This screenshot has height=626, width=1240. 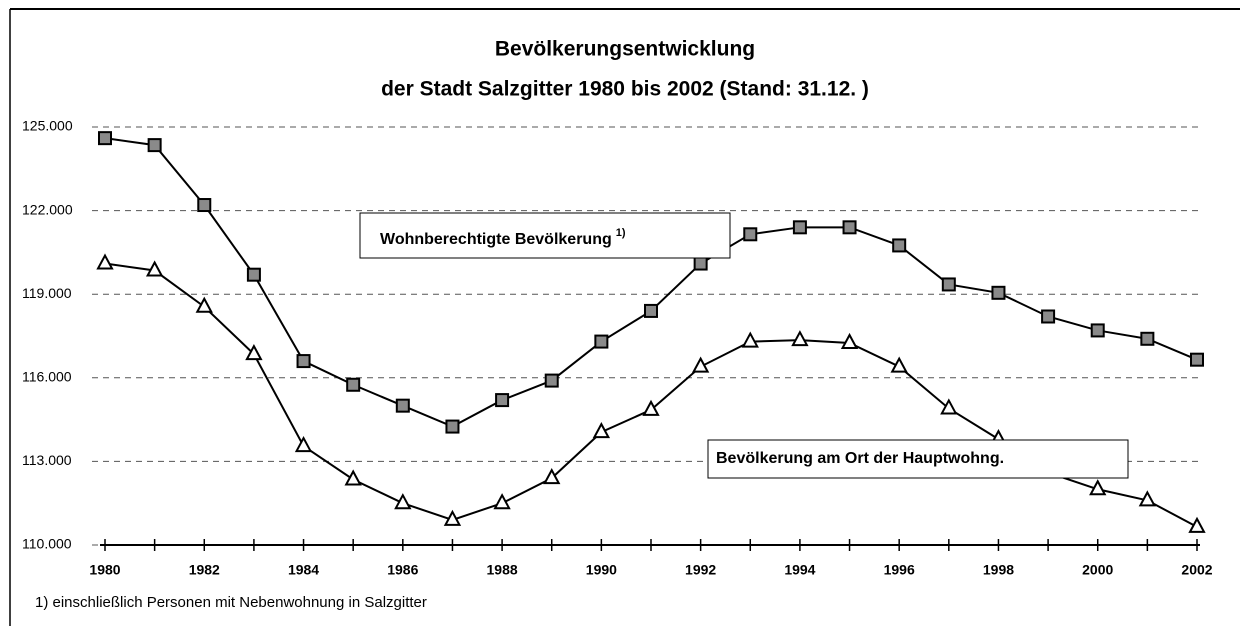 I want to click on series-label: Bevölkerung am Ort der Hauptwohng., so click(x=860, y=458).